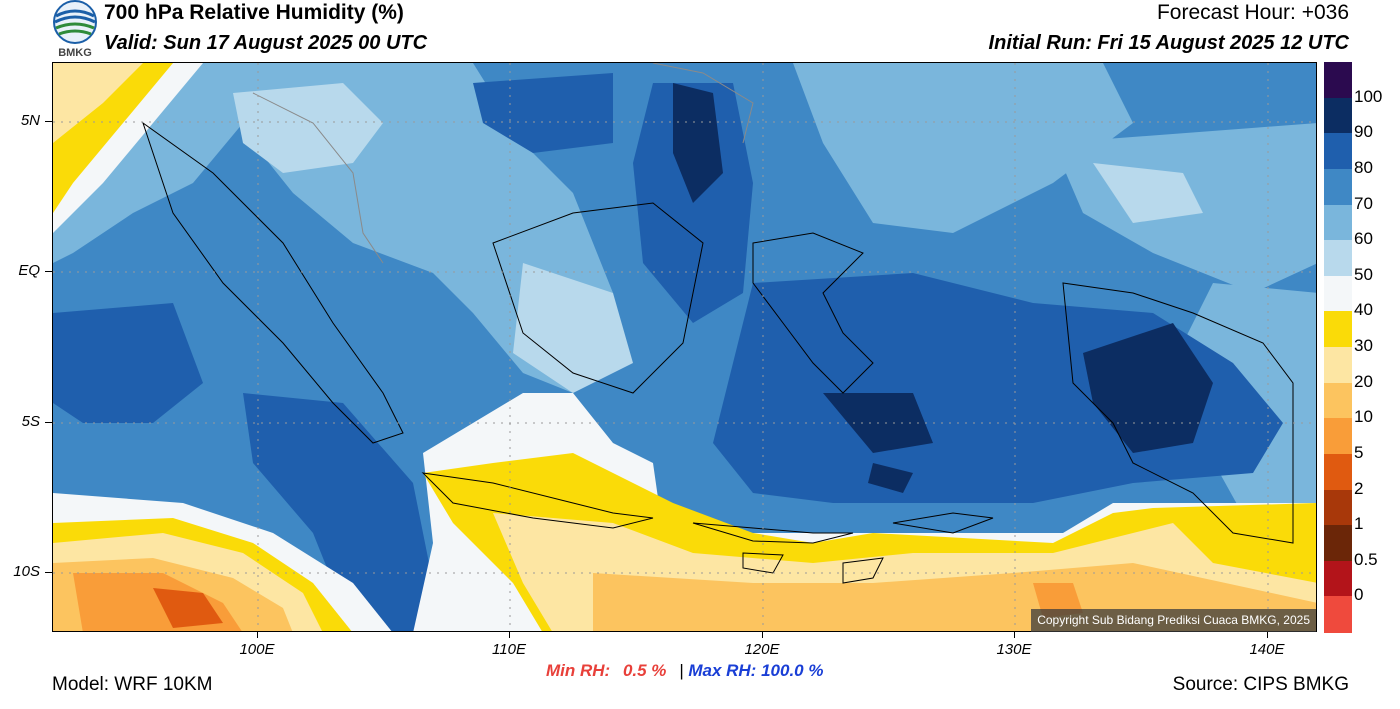  What do you see at coordinates (1363, 417) in the screenshot?
I see `colorbar-label: 10` at bounding box center [1363, 417].